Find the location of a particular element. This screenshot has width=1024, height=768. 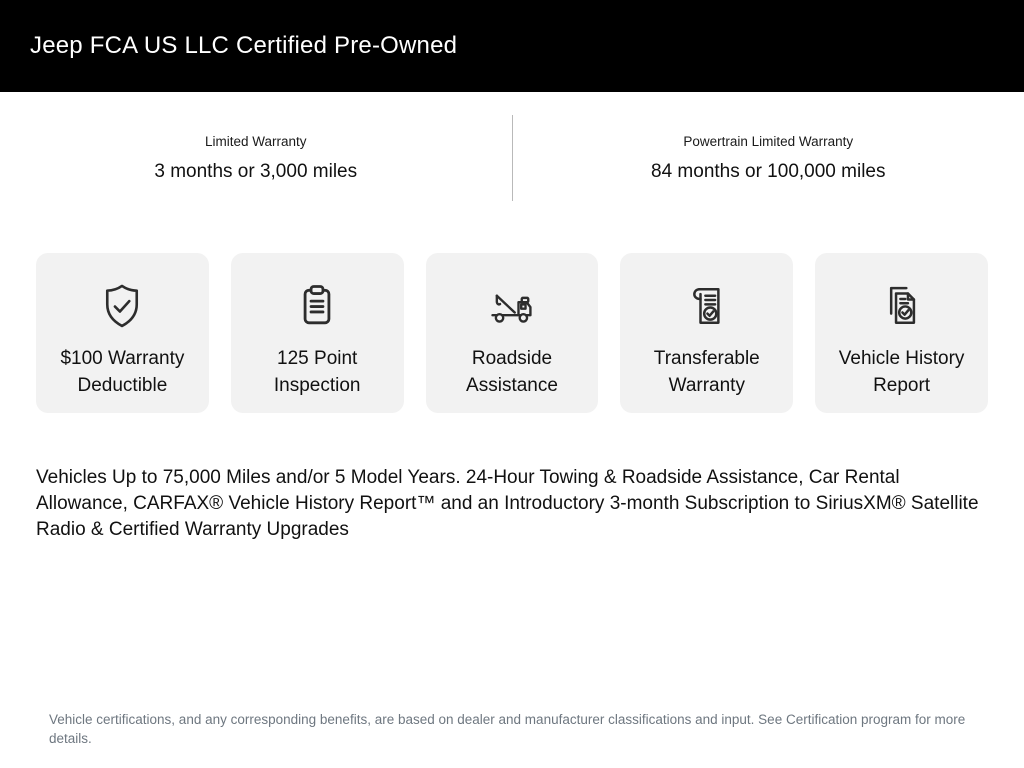

card-point-inspection: 125 Point Inspection is located at coordinates (317, 333).